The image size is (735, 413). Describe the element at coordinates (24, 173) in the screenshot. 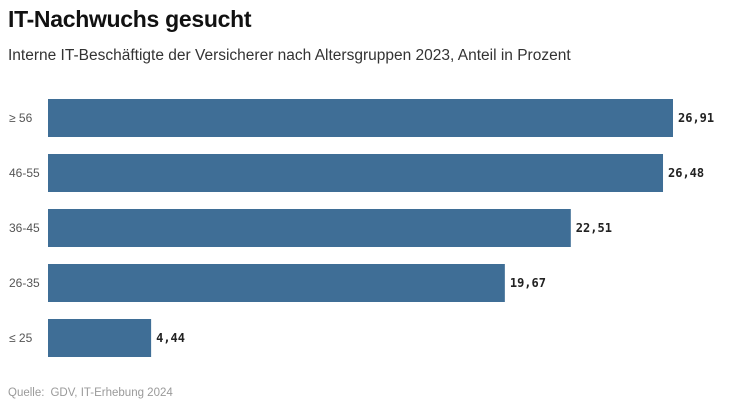

I see `category-label: 46-55` at that location.